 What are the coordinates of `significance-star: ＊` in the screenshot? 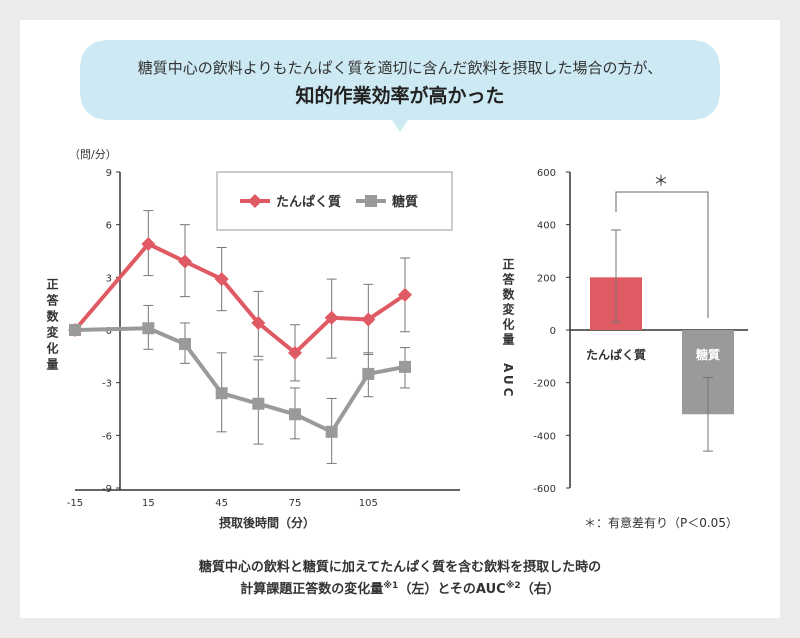 It's located at (660, 181).